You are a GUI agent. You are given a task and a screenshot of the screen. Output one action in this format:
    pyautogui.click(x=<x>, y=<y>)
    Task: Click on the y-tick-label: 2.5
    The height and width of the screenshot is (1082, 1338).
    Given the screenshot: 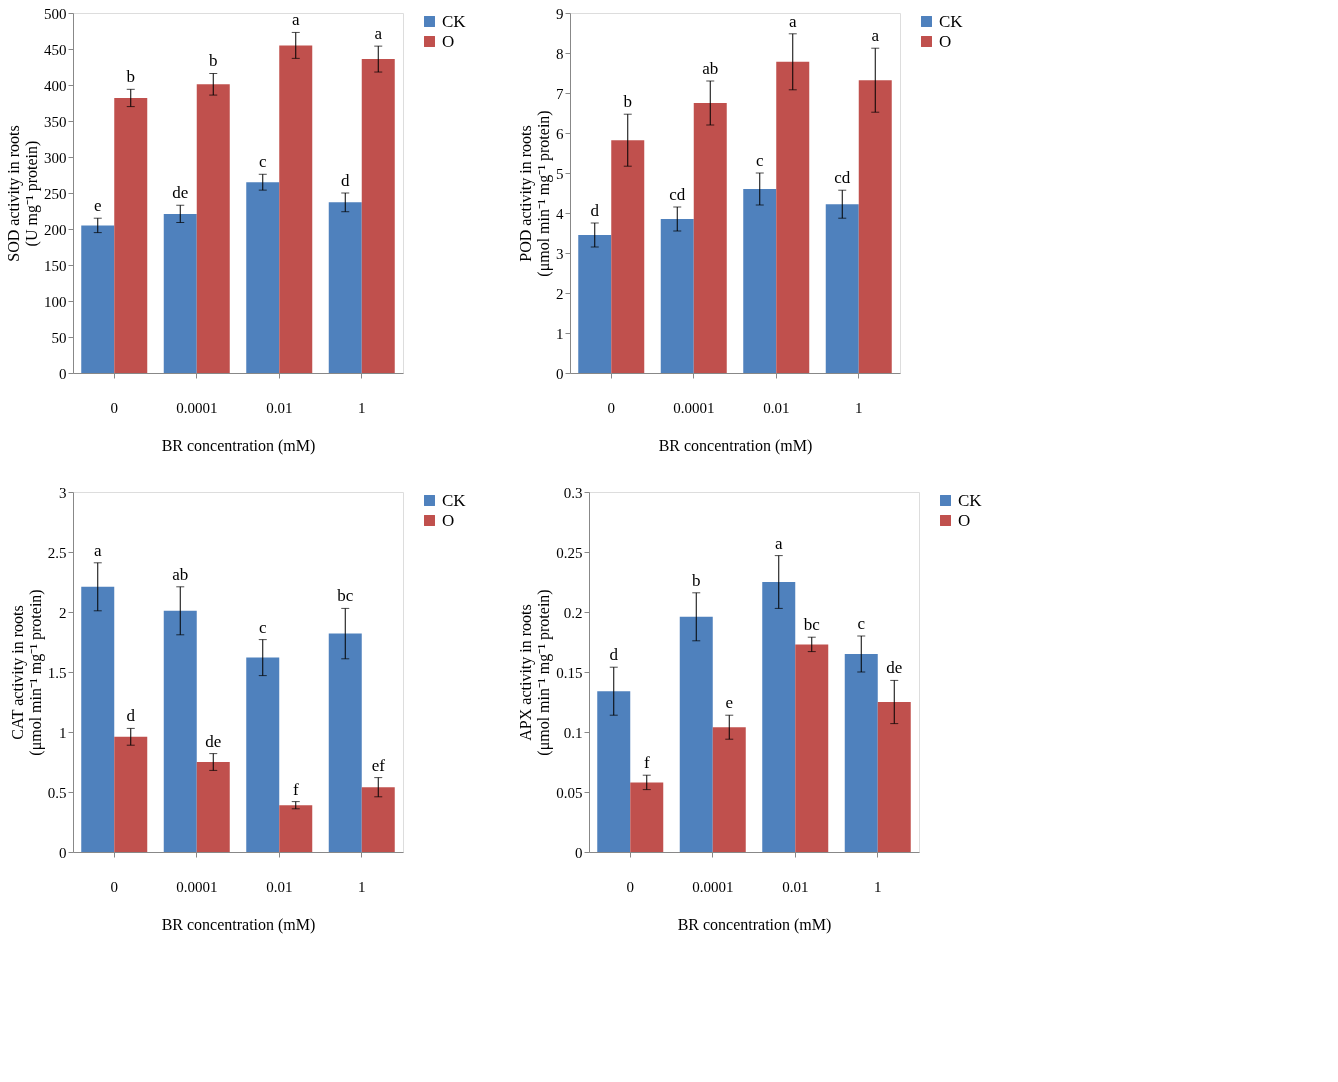 What is the action you would take?
    pyautogui.click(x=57, y=552)
    